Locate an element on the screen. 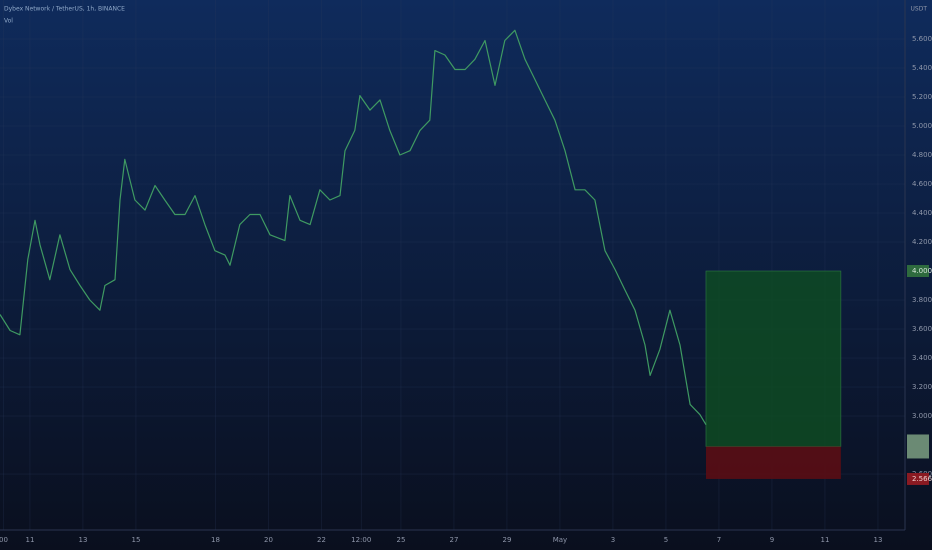 This screenshot has height=550, width=932. stop-label: 2.566 is located at coordinates (922, 479).